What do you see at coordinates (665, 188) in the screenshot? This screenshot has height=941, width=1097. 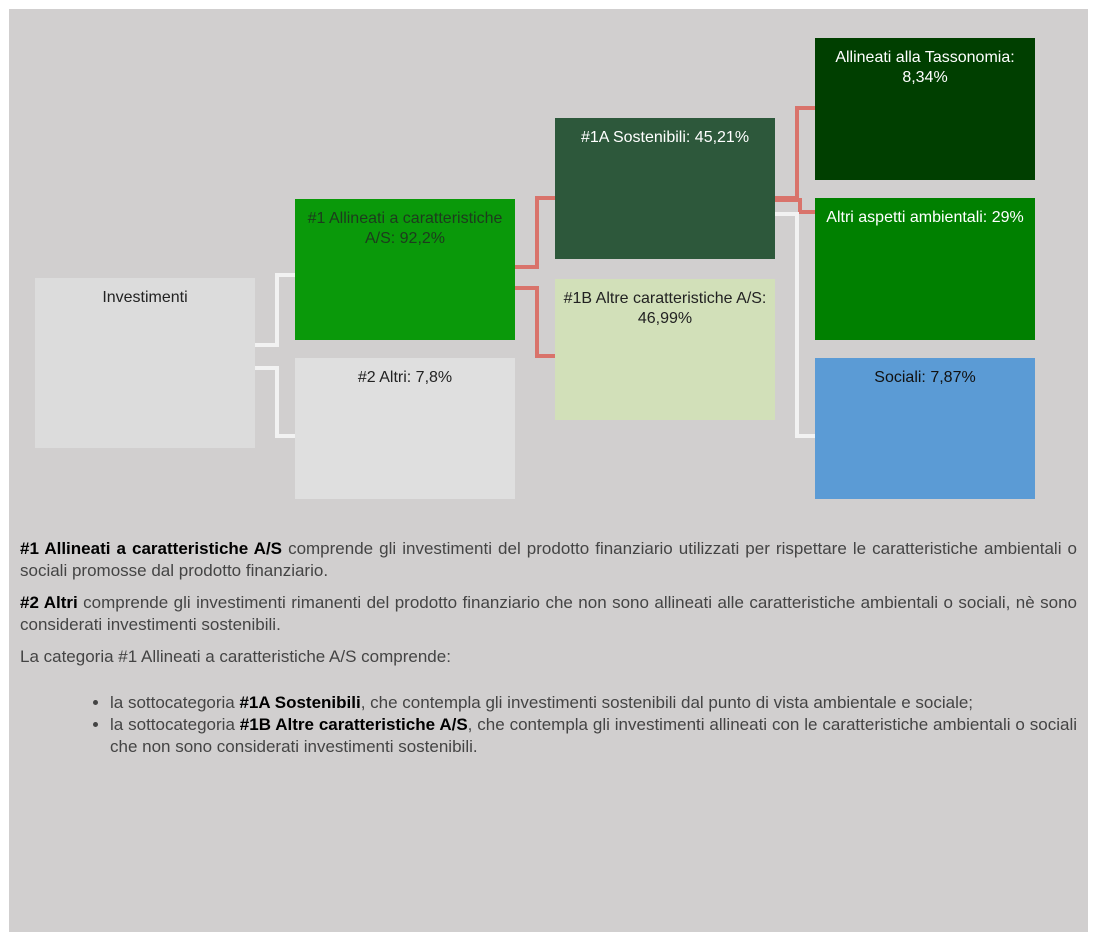 I see `node: #1A Sostenibili: 45,21%` at bounding box center [665, 188].